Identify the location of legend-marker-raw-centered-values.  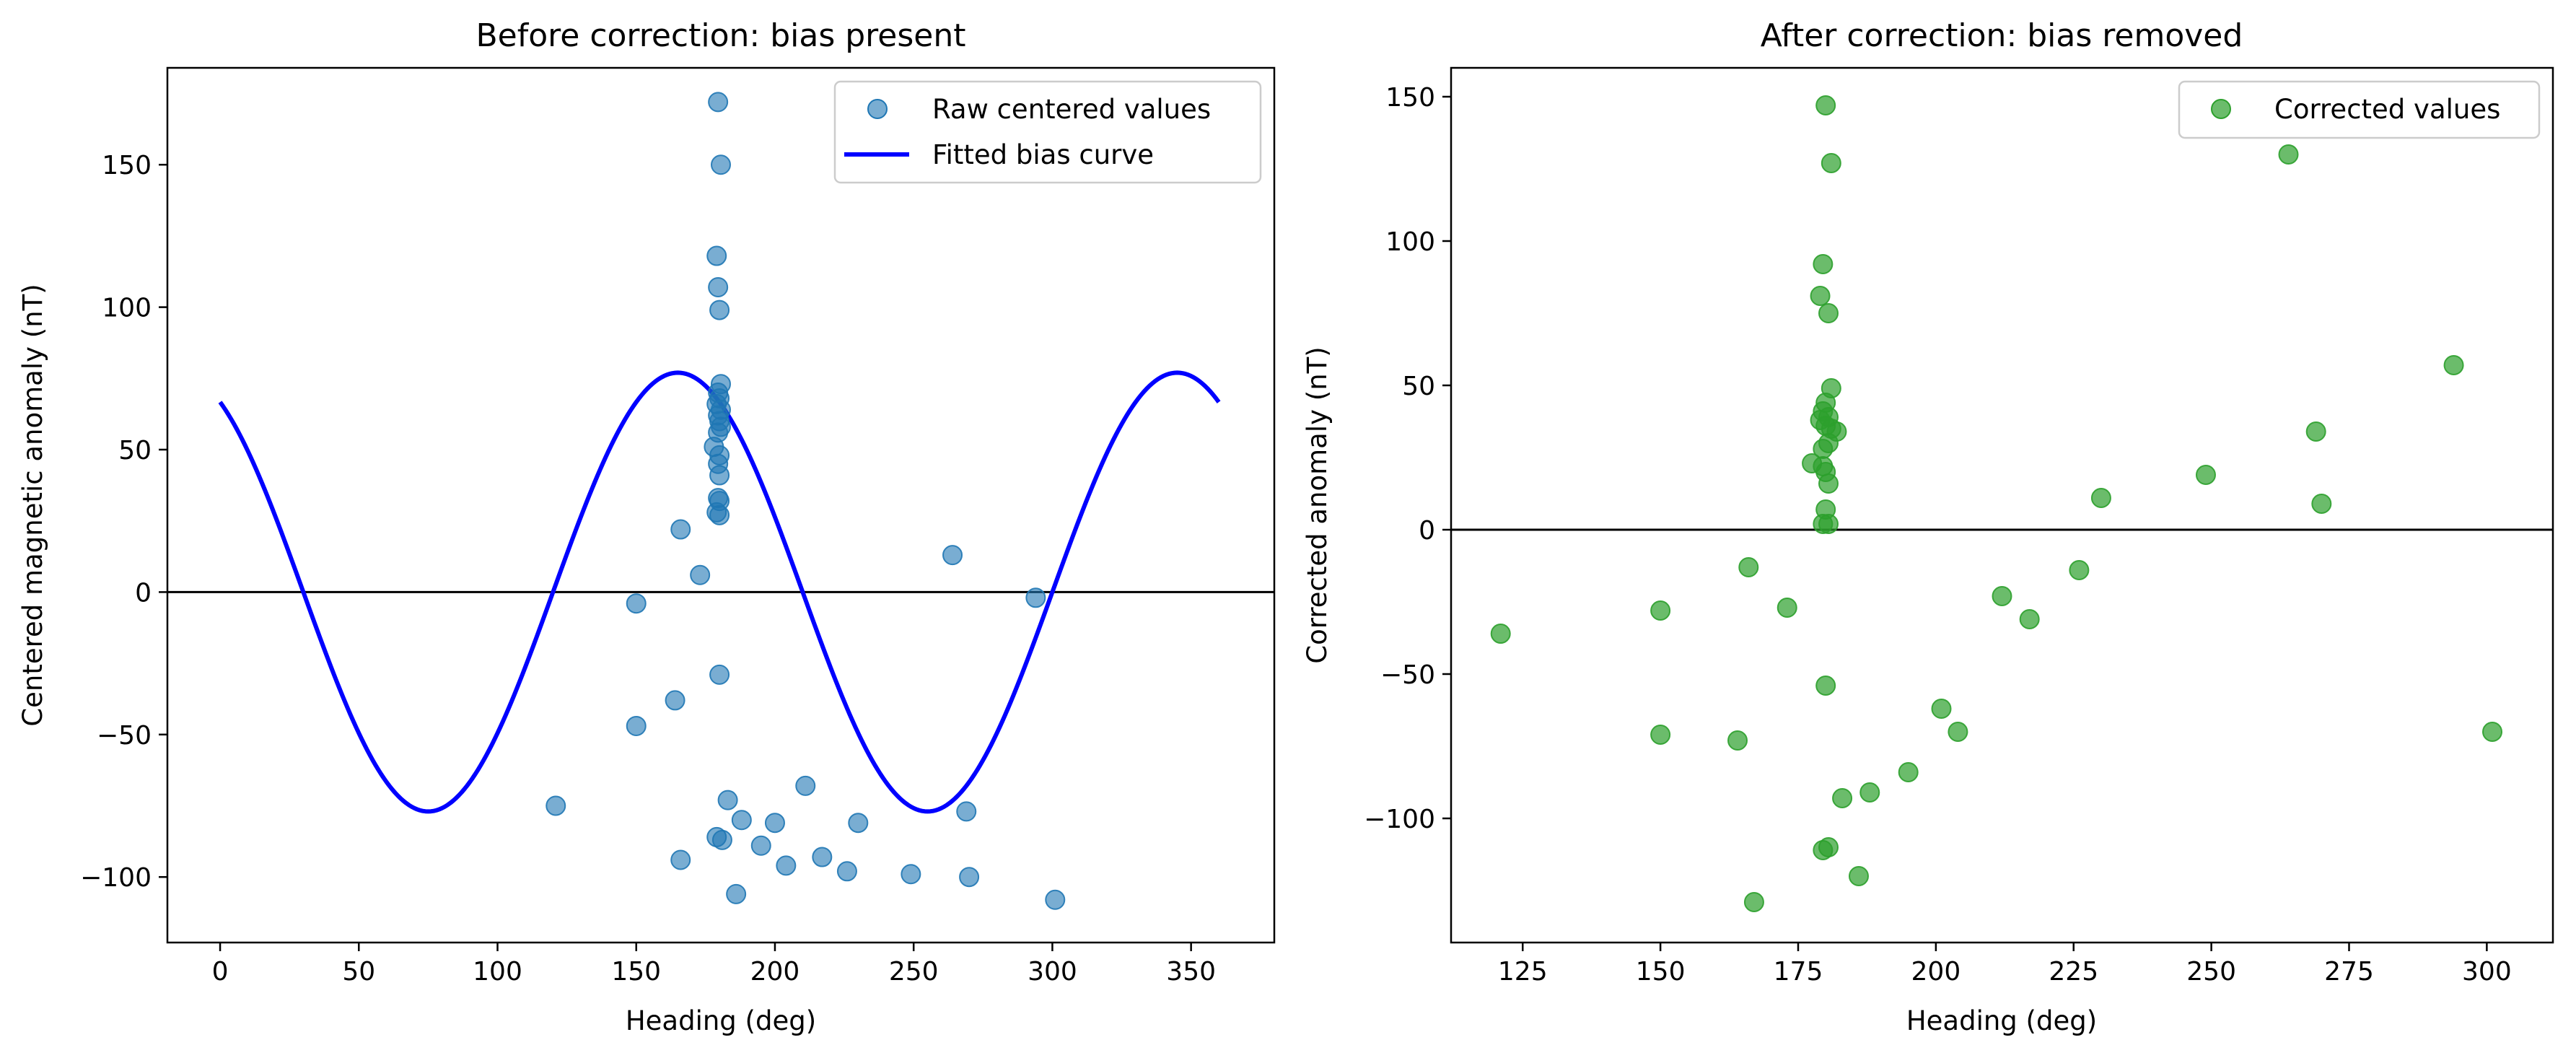
(878, 109).